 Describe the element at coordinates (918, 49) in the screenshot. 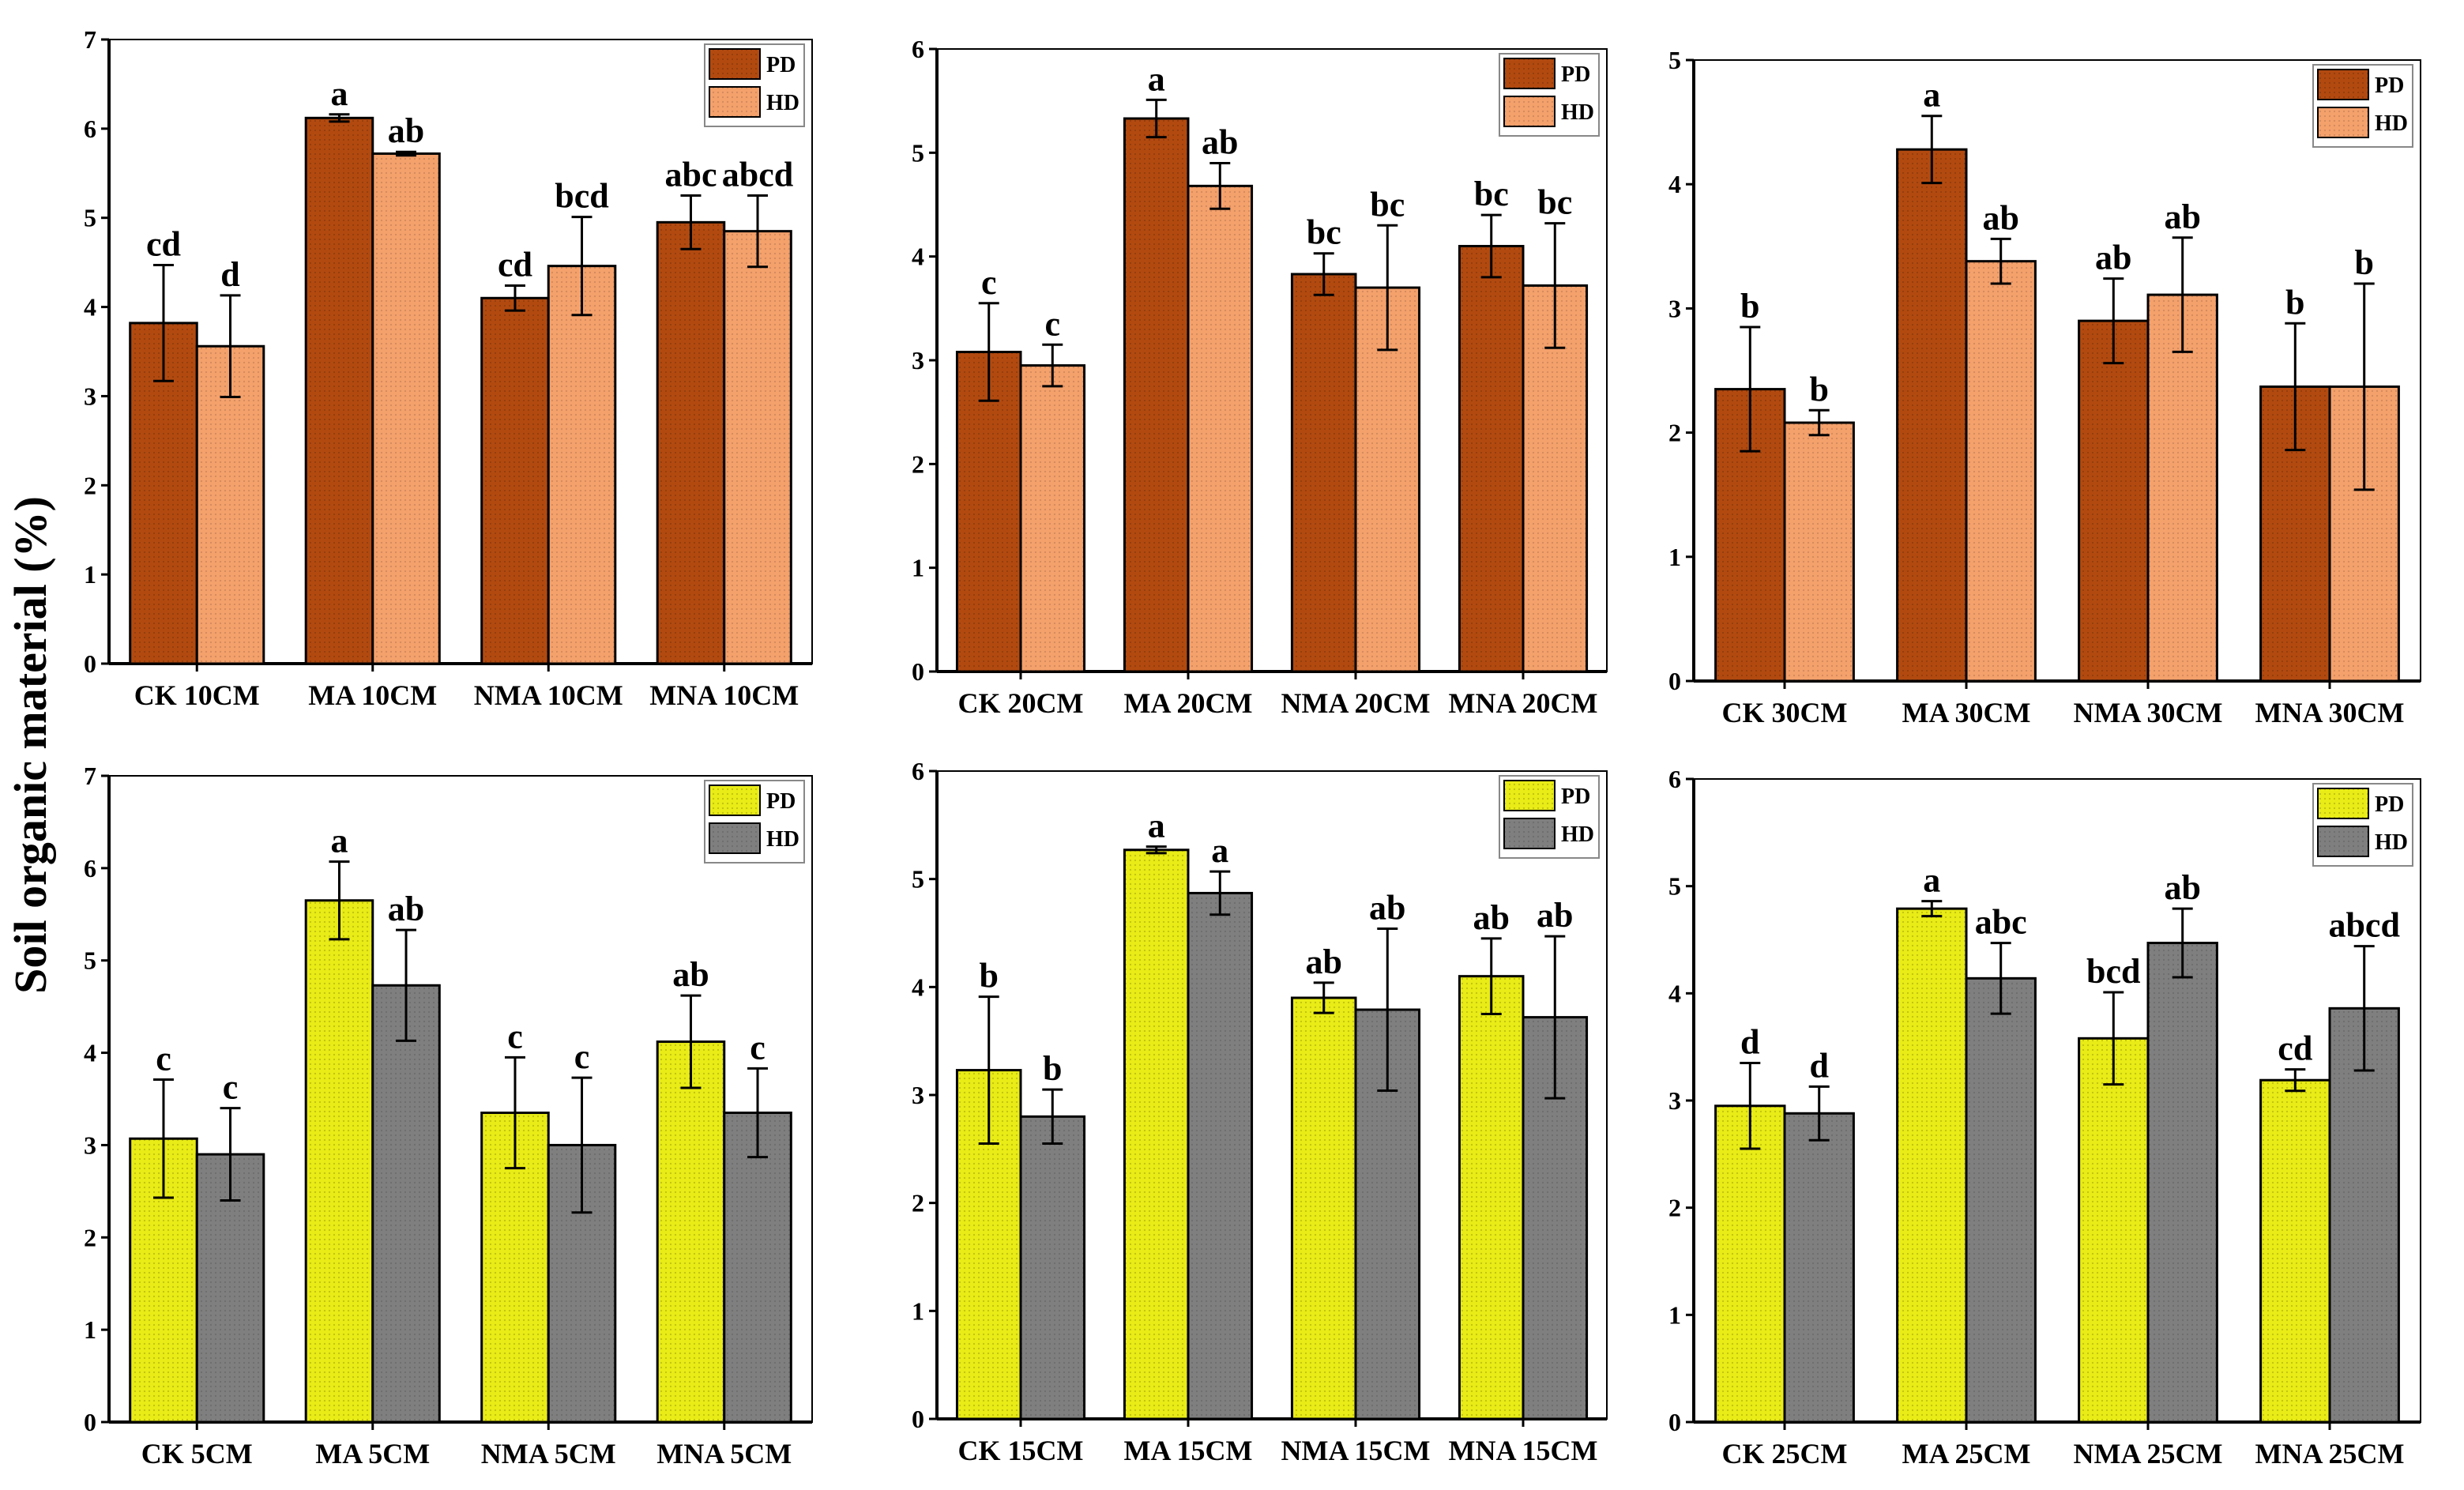

I see `y-tick-label: 6` at that location.